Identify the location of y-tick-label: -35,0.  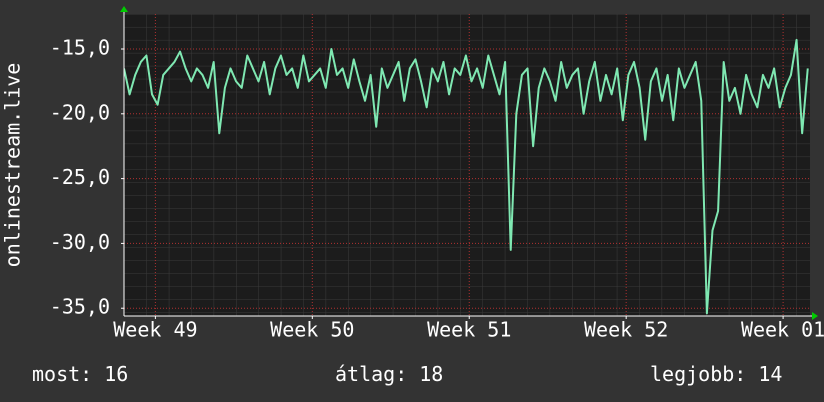
(80, 307).